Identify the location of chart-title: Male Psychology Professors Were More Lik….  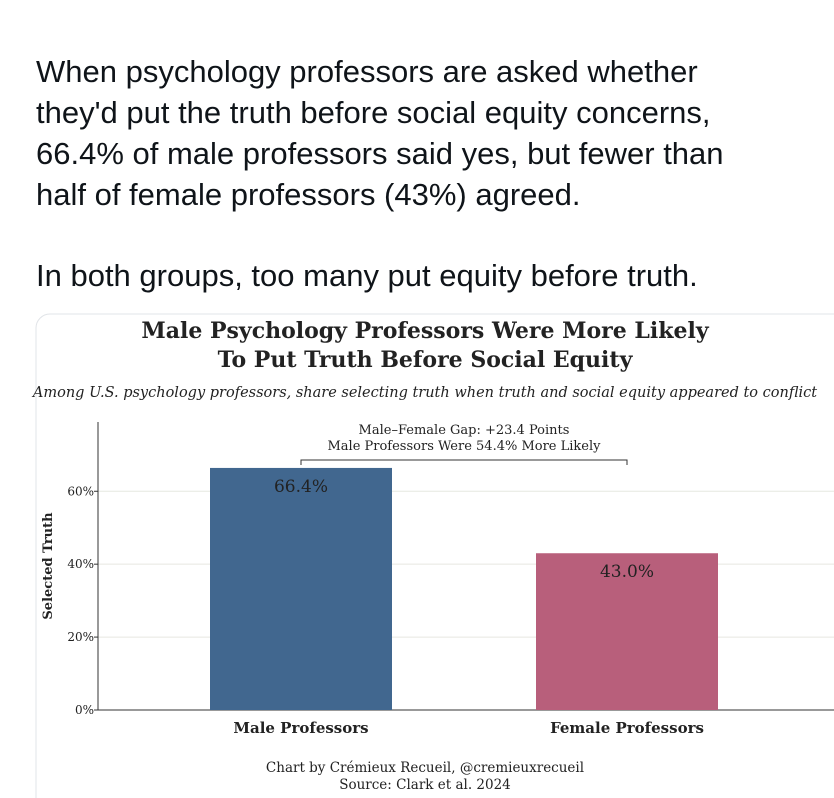
(425, 331).